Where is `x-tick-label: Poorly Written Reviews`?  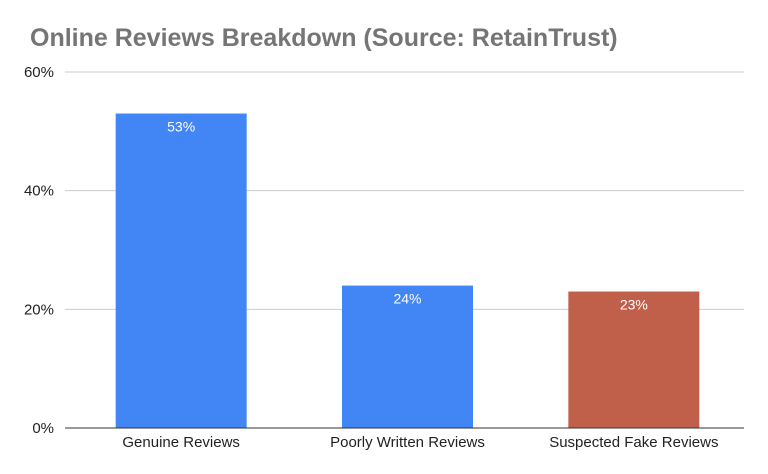 x-tick-label: Poorly Written Reviews is located at coordinates (407, 442).